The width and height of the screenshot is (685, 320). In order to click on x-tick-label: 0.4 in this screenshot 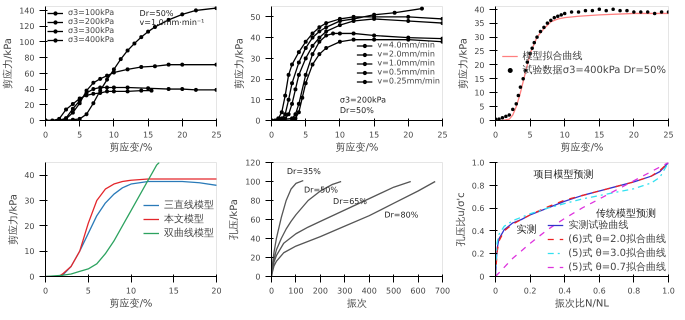, I will do `click(565, 291)`.